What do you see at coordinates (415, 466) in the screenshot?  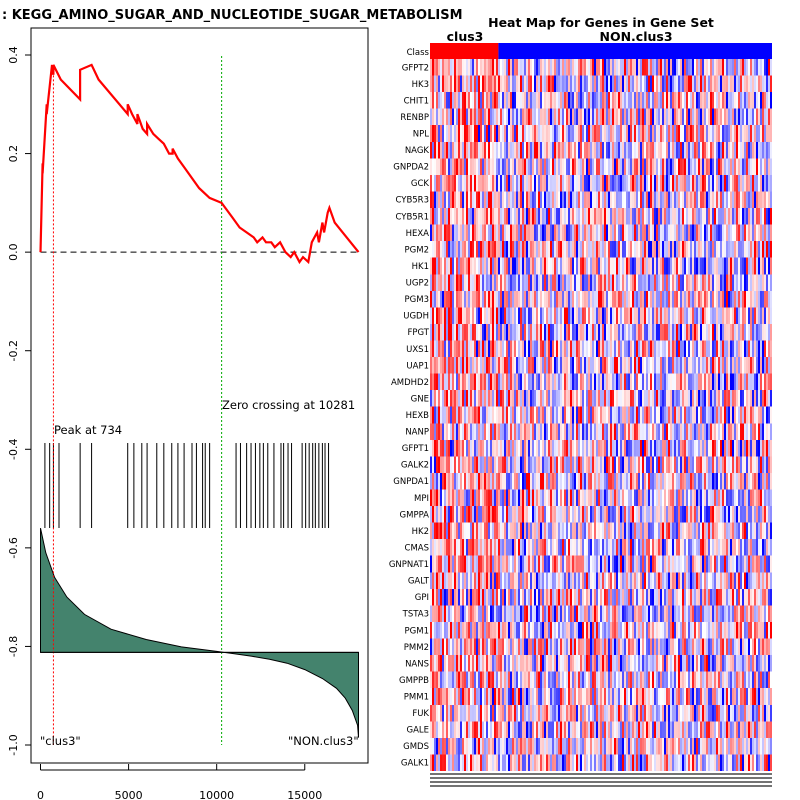 I see `gene-label: GALK2` at bounding box center [415, 466].